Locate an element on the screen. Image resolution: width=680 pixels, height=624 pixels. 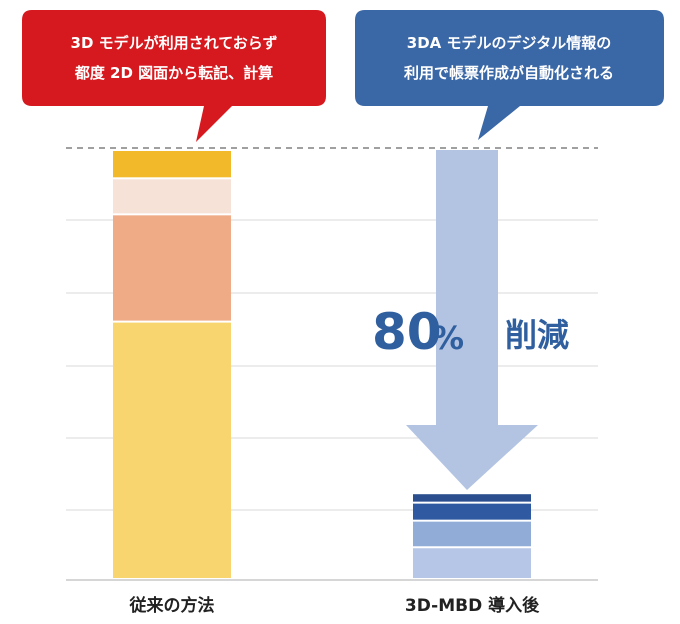
callout-left-bubble is located at coordinates (174, 76).